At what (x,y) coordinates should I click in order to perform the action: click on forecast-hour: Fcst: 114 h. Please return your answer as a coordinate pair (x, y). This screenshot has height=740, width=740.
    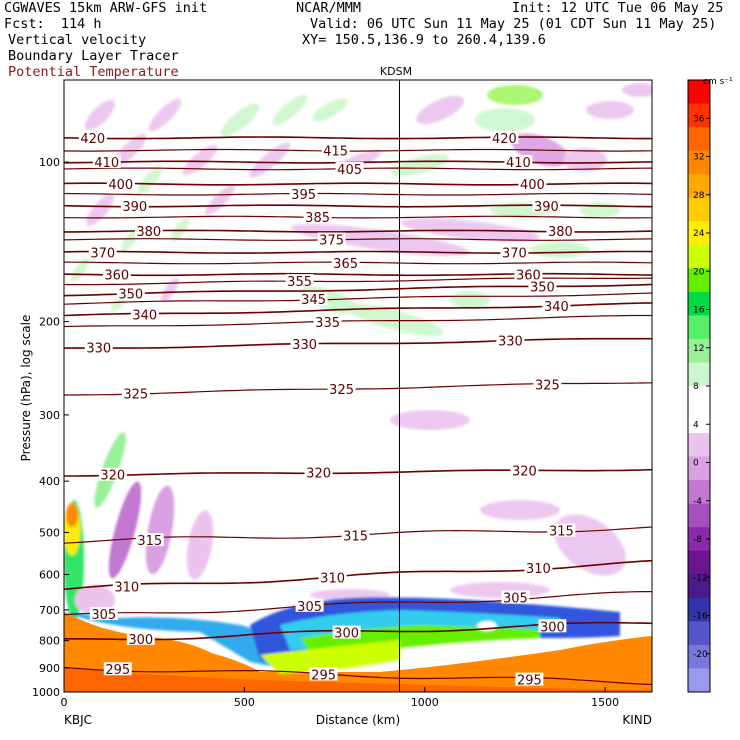
    Looking at the image, I should click on (53, 24).